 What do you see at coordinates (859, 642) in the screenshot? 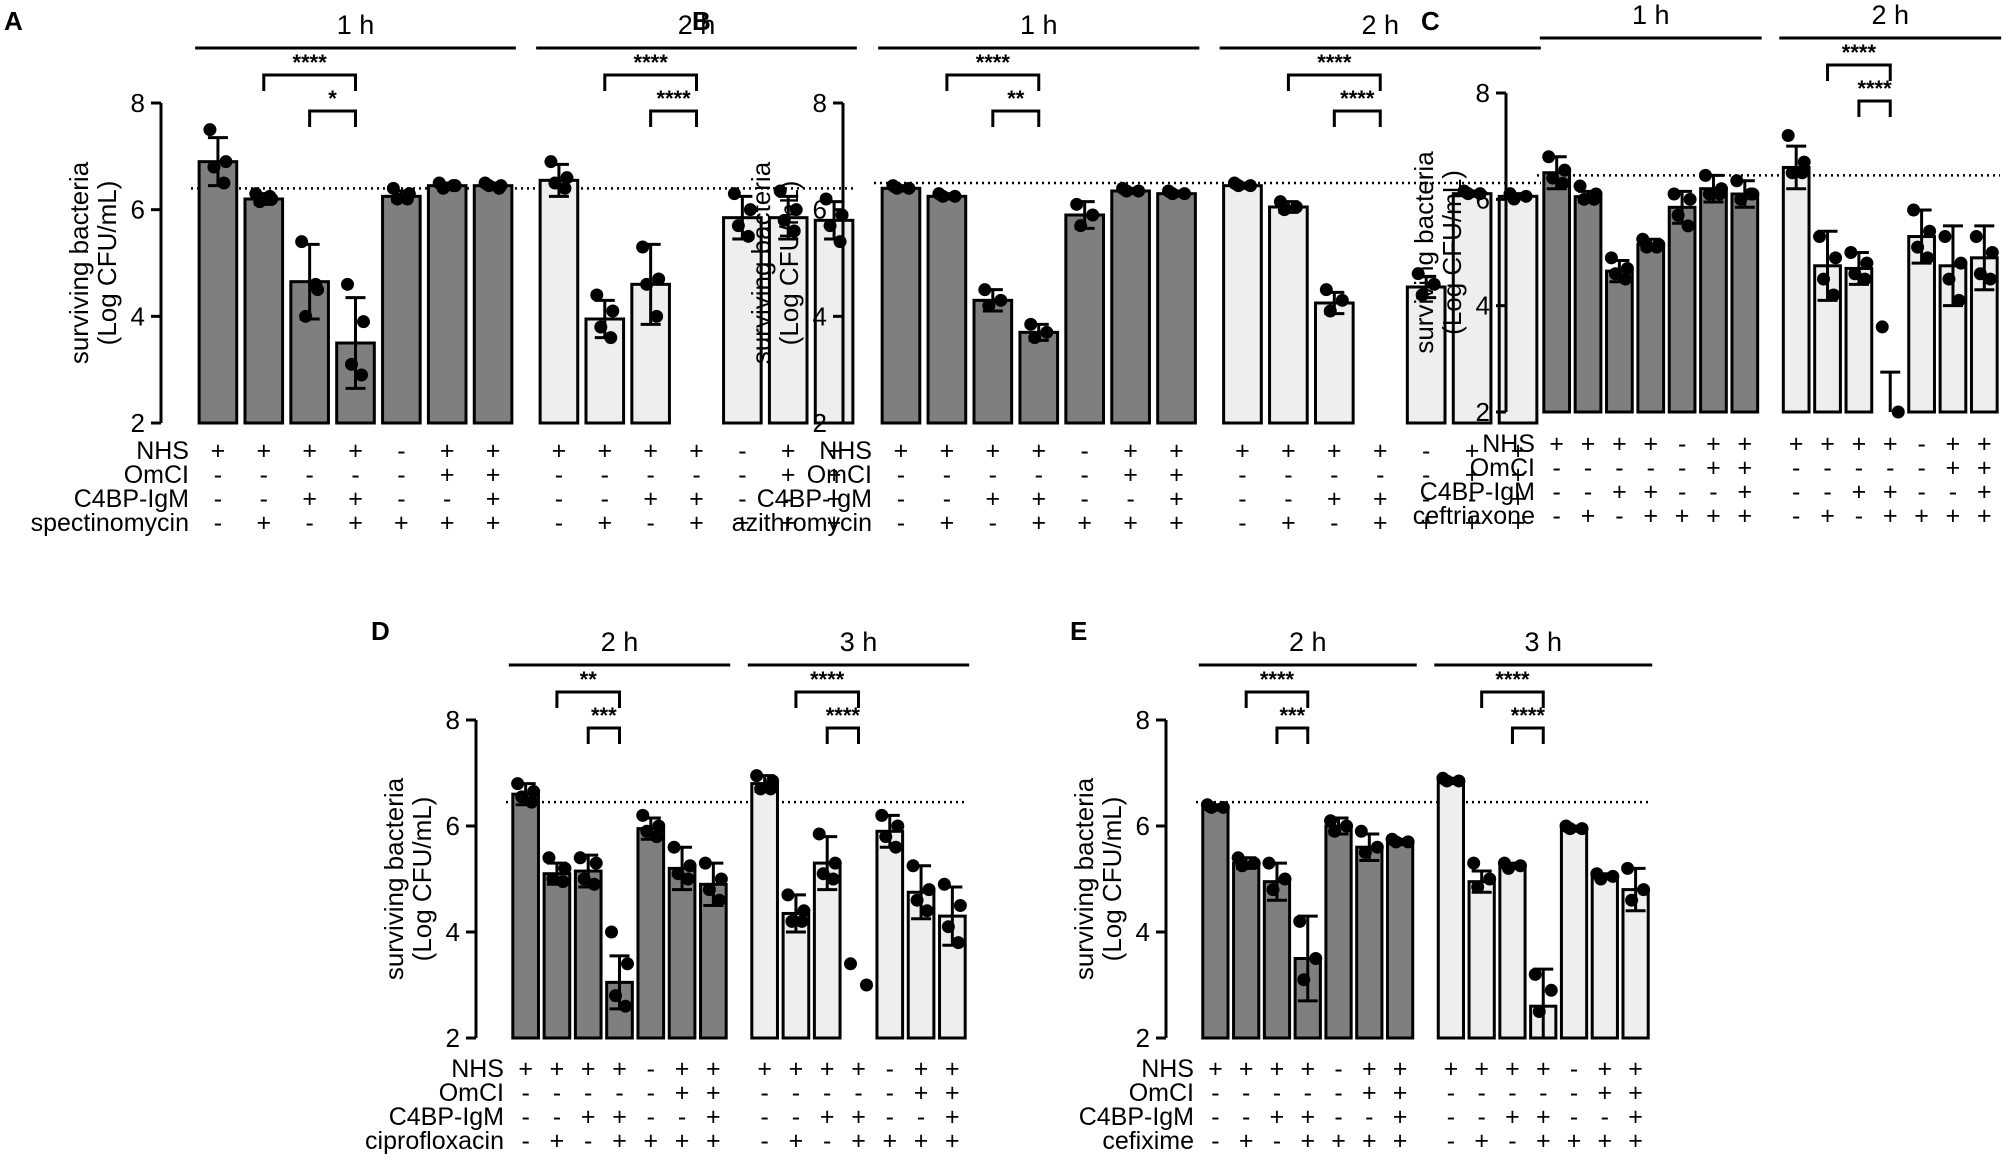
I see `time-label: 3 h` at bounding box center [859, 642].